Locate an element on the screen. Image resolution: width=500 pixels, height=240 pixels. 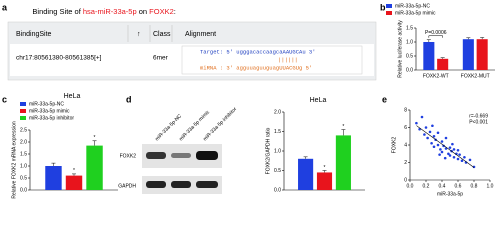
annotation: r=-0.669 is located at coordinates (478, 116).